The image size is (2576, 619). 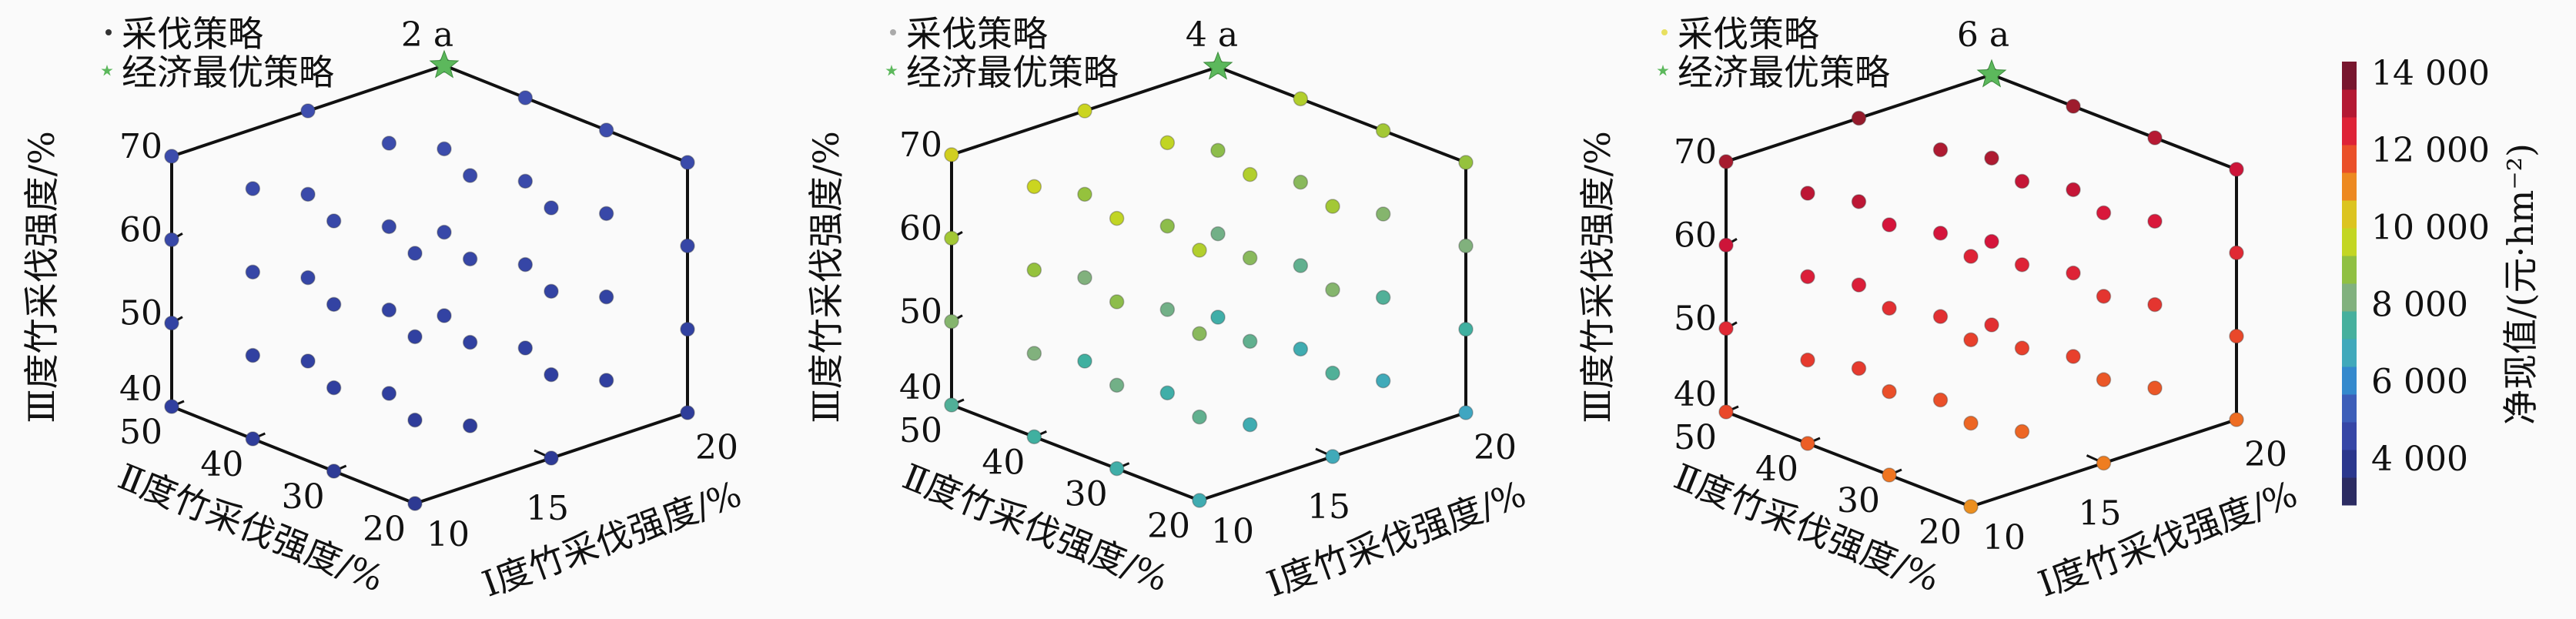 I want to click on tick-label-II: 30, so click(x=1086, y=495).